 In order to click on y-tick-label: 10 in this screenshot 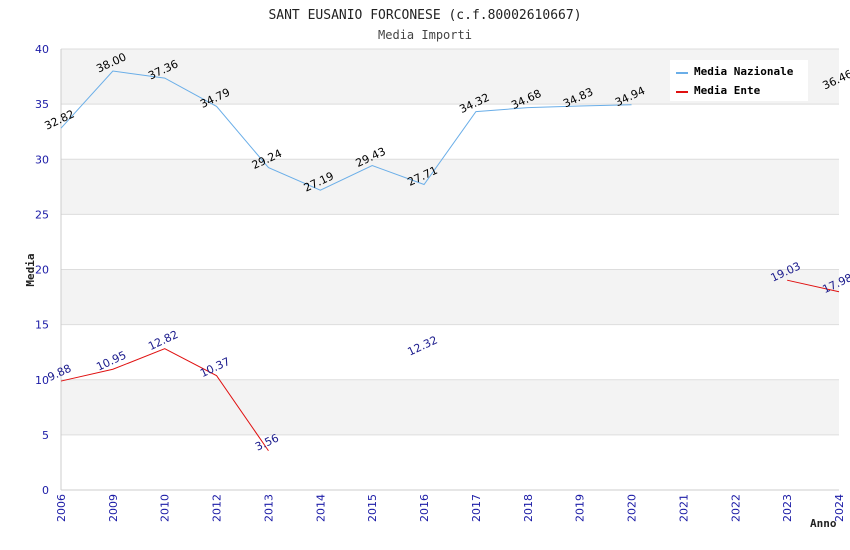, I will do `click(42, 380)`.